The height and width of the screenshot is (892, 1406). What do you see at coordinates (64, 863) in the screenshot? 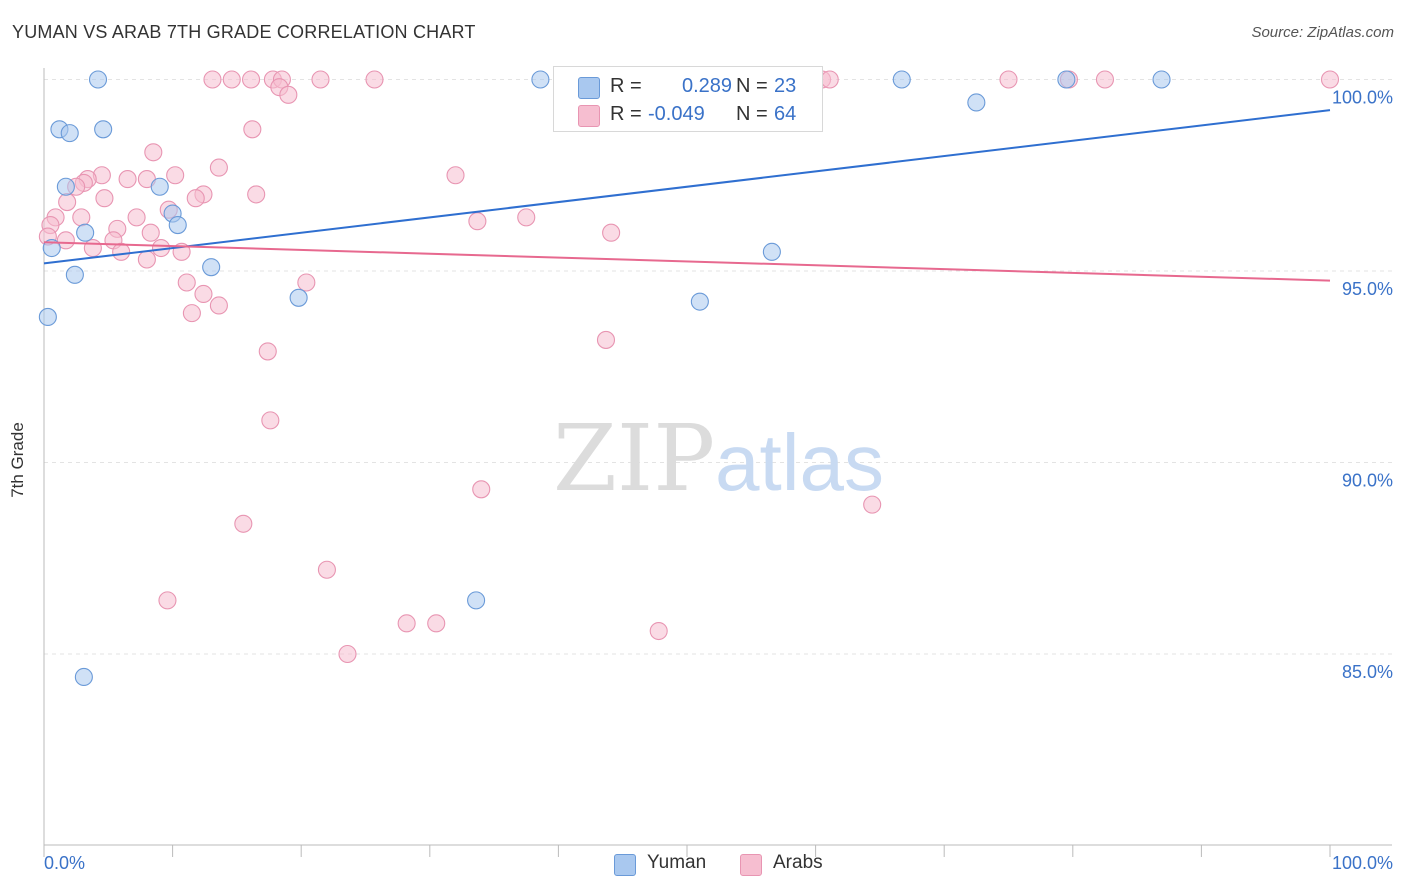
I see `x-tick-label-min: 0.0%` at bounding box center [64, 863].